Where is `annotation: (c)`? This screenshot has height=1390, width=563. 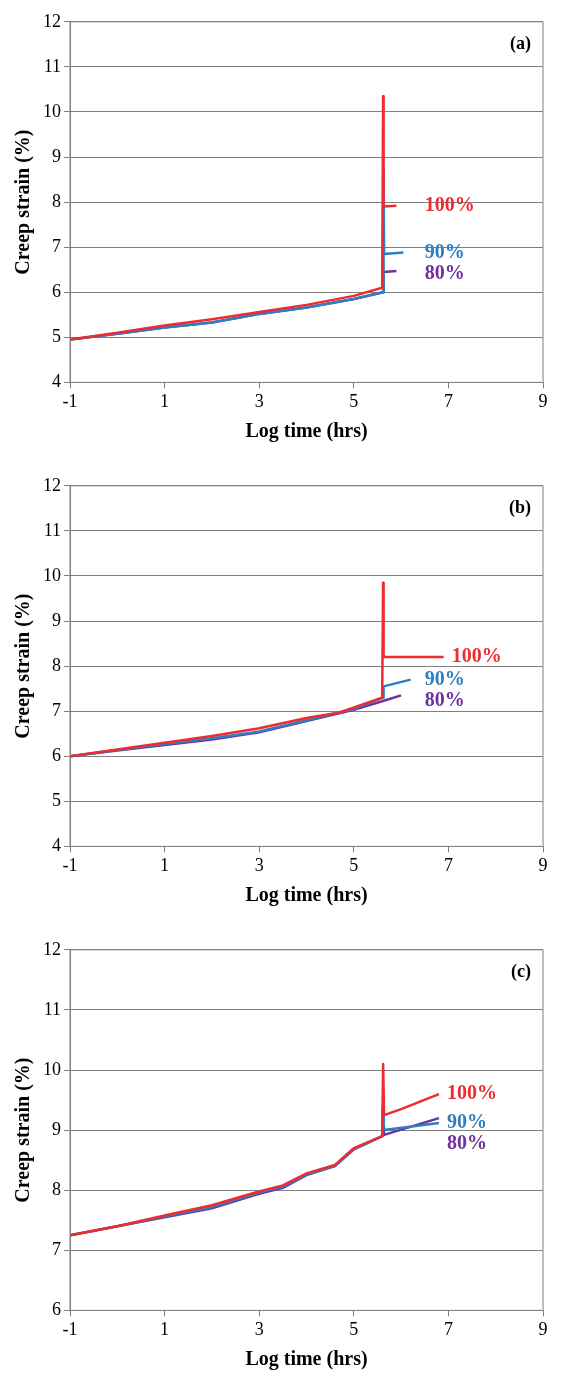 annotation: (c) is located at coordinates (521, 972).